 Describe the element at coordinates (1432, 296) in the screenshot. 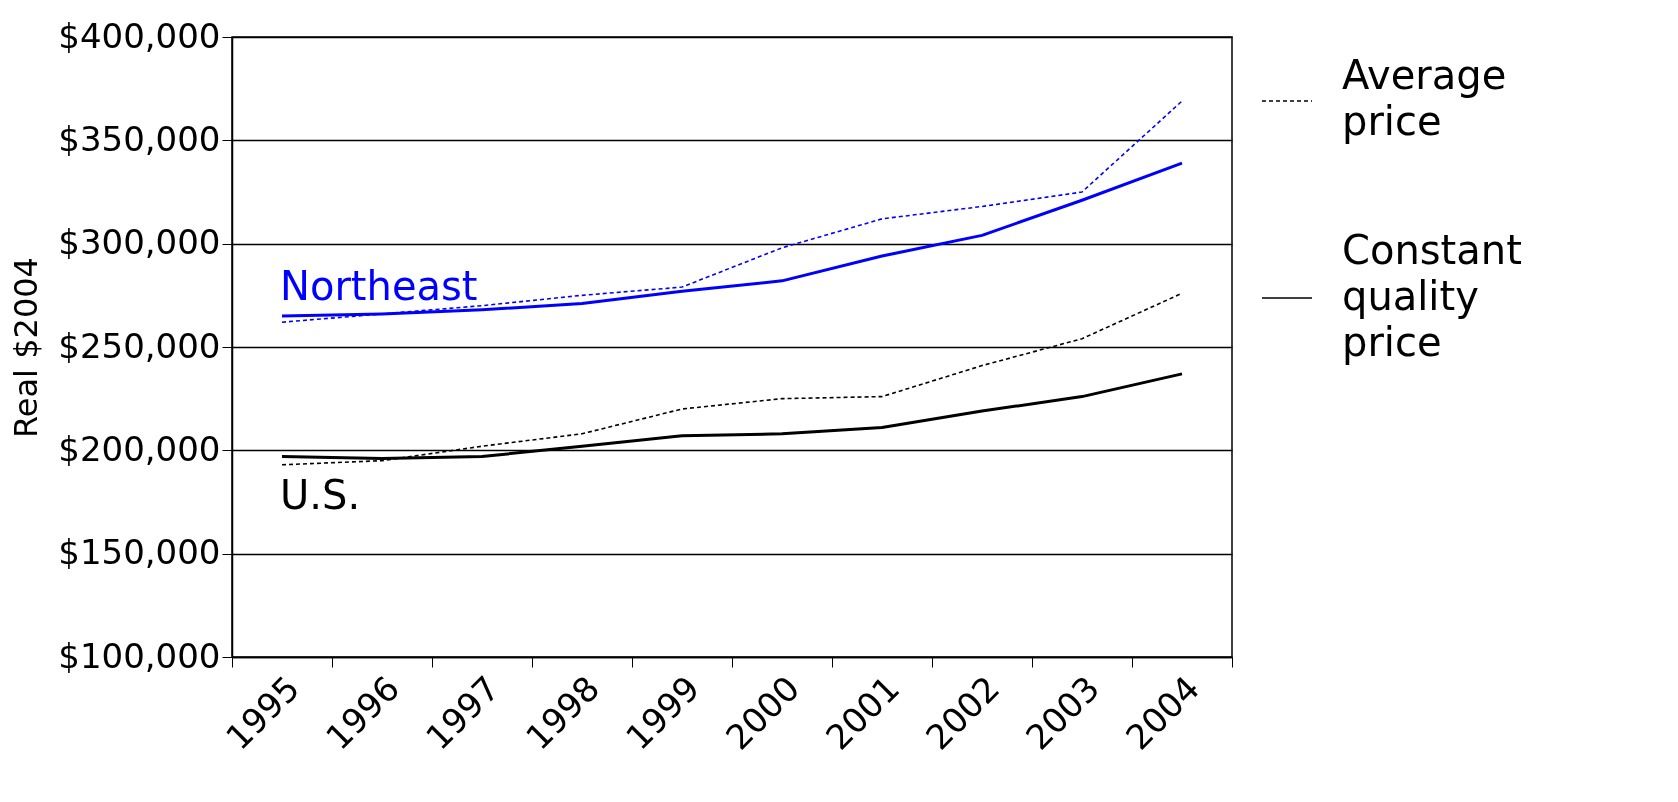

I see `text: Constant quality price` at that location.